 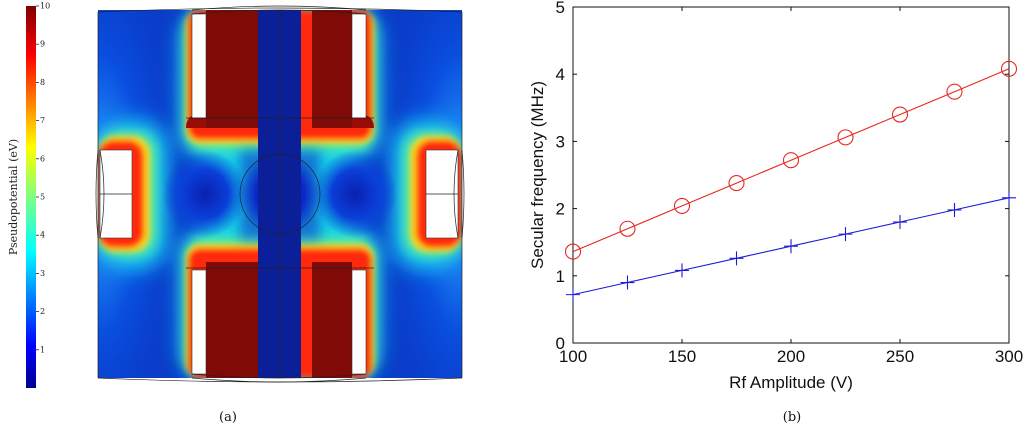 I want to click on dc-center-electrode-shade, so click(x=279, y=194).